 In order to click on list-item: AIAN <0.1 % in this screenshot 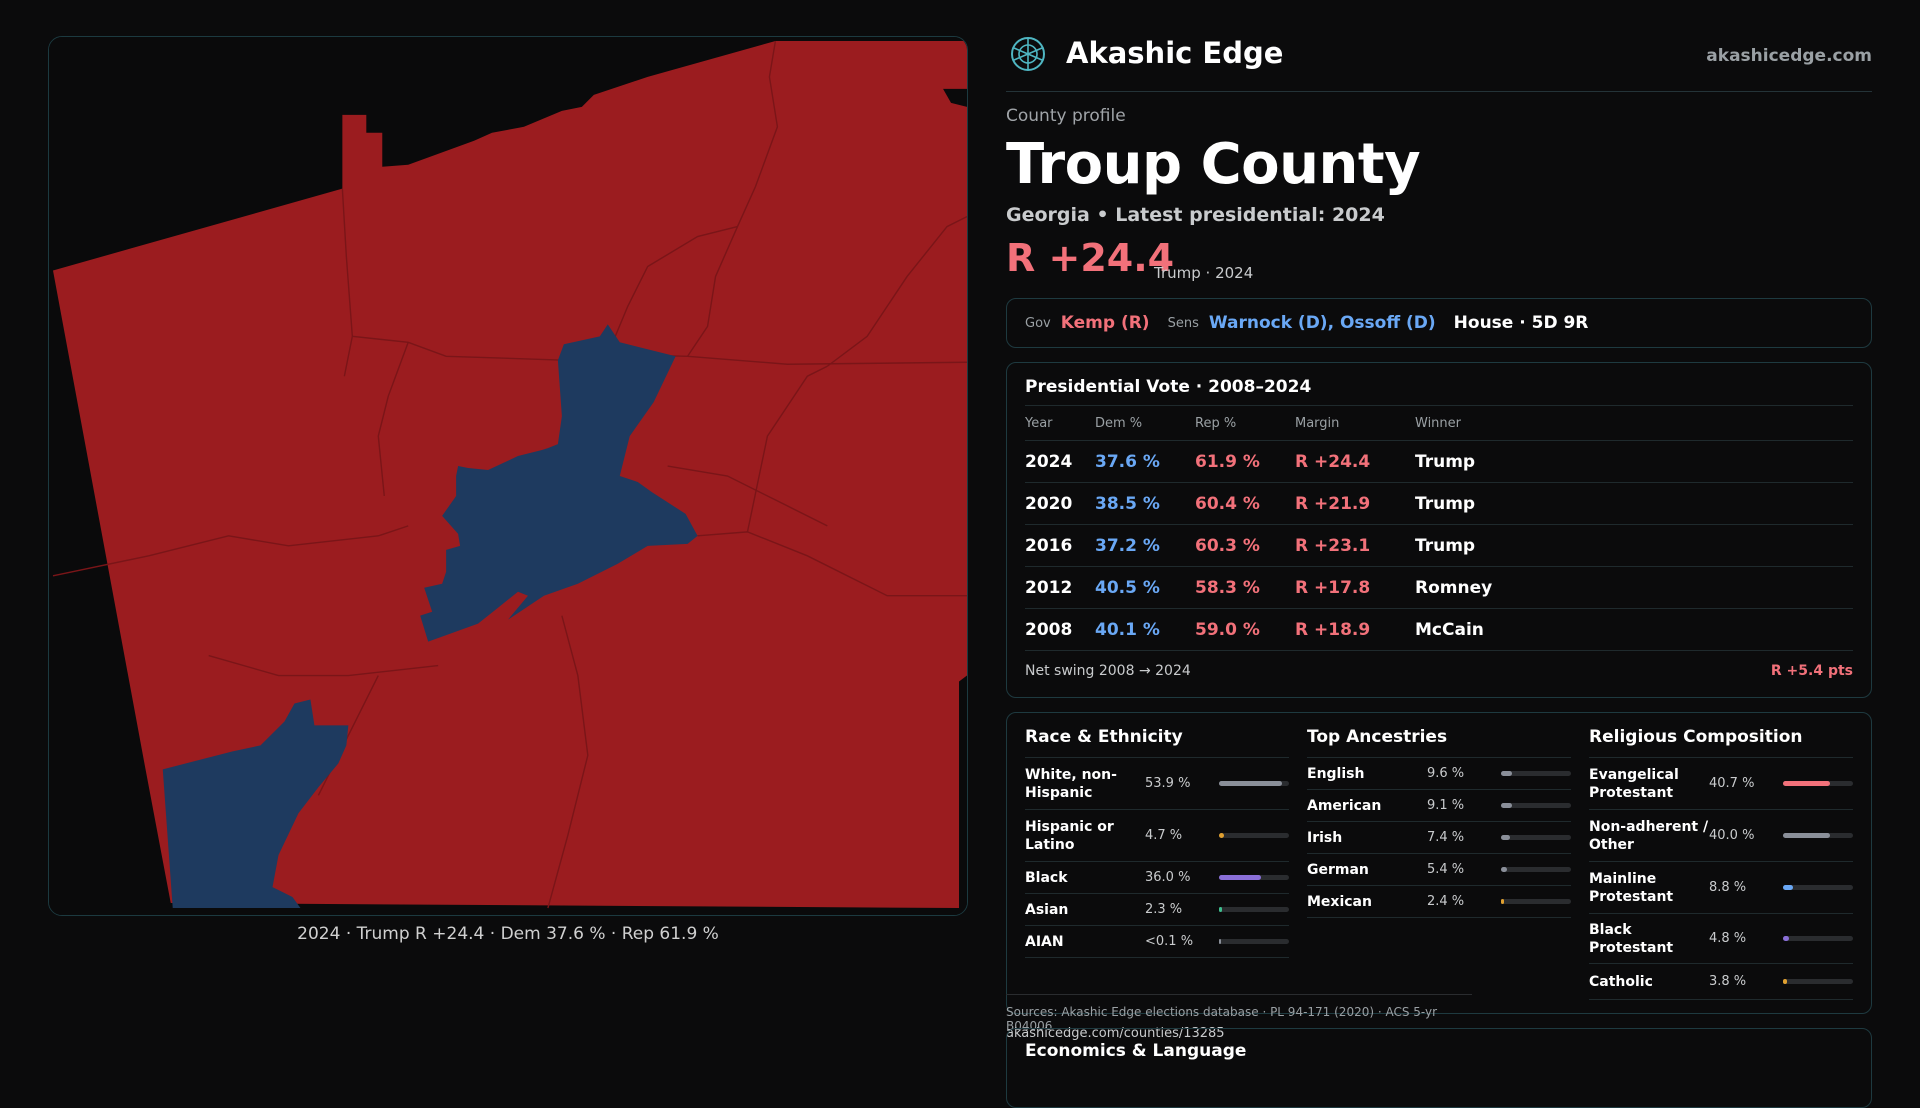, I will do `click(1157, 942)`.